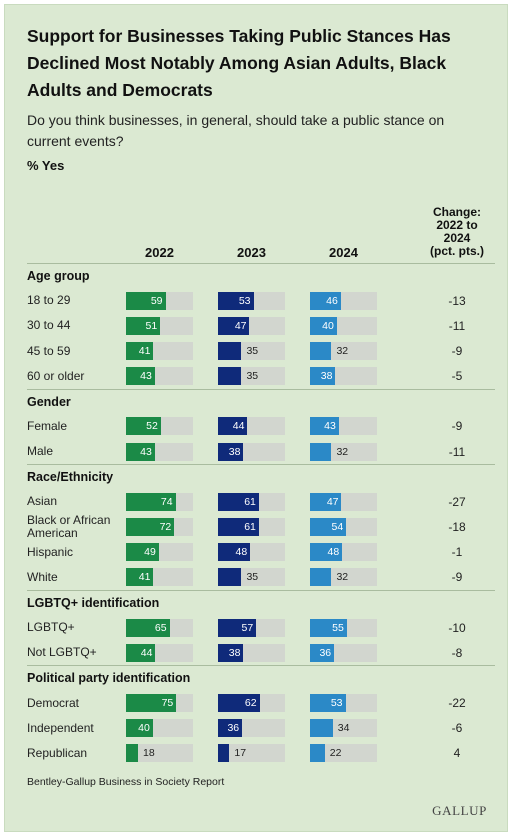 Image resolution: width=512 pixels, height=836 pixels. I want to click on group-header: Age group, so click(58, 276).